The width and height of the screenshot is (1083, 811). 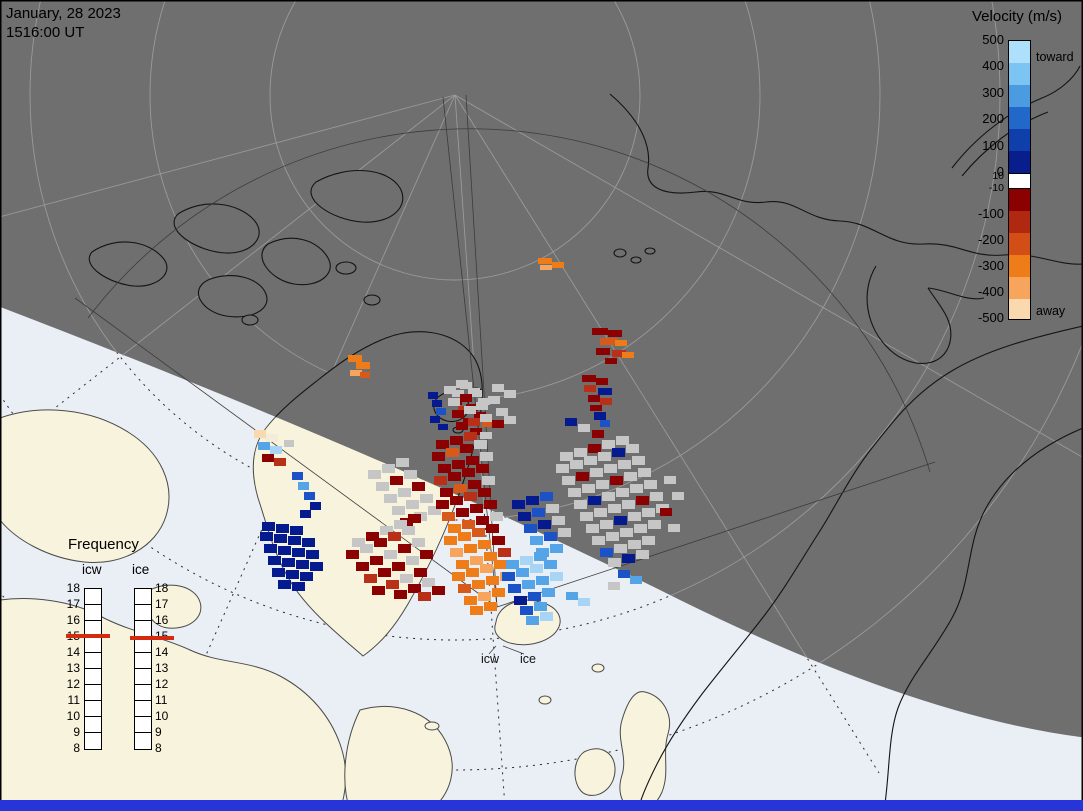 I want to click on velocity-zero-band, so click(x=1019, y=181).